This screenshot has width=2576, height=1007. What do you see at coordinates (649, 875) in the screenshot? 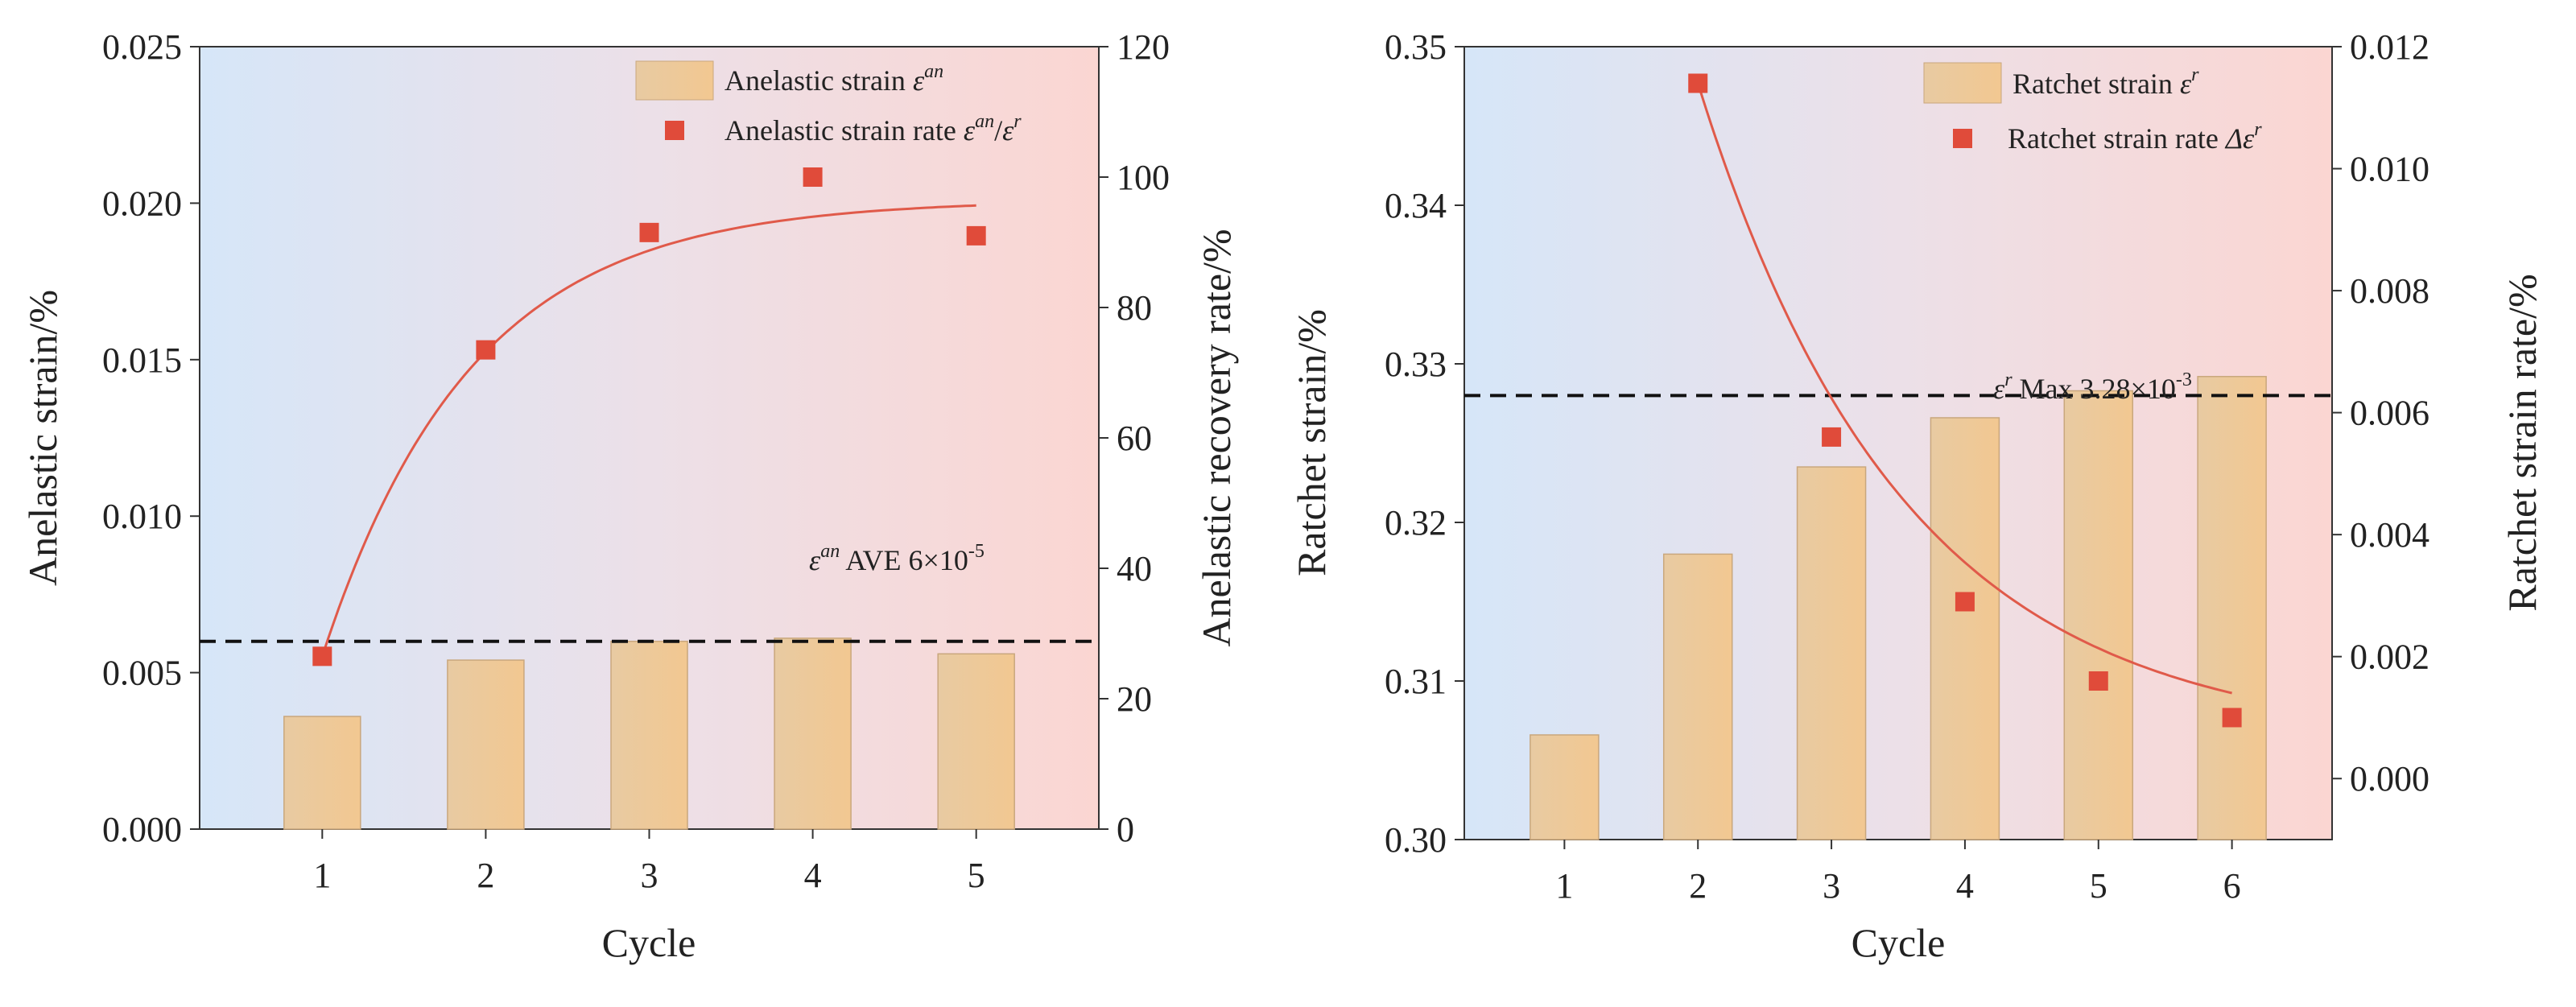
I see `left-x-tick-label: 3` at bounding box center [649, 875].